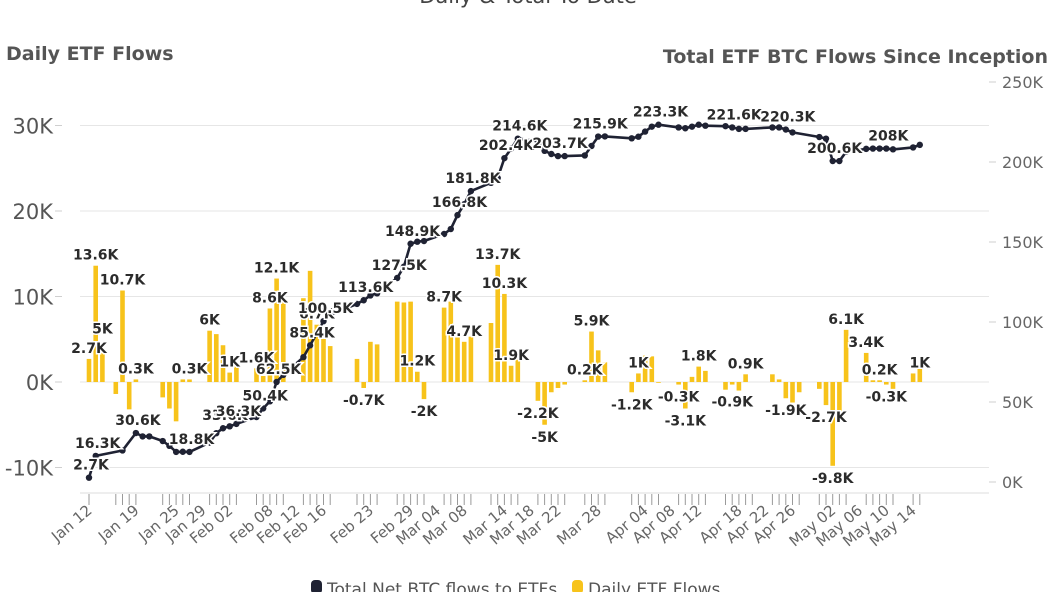 The width and height of the screenshot is (1056, 592). I want to click on legend-label-total: Total Net BTC flows to ETFs, so click(441, 586).